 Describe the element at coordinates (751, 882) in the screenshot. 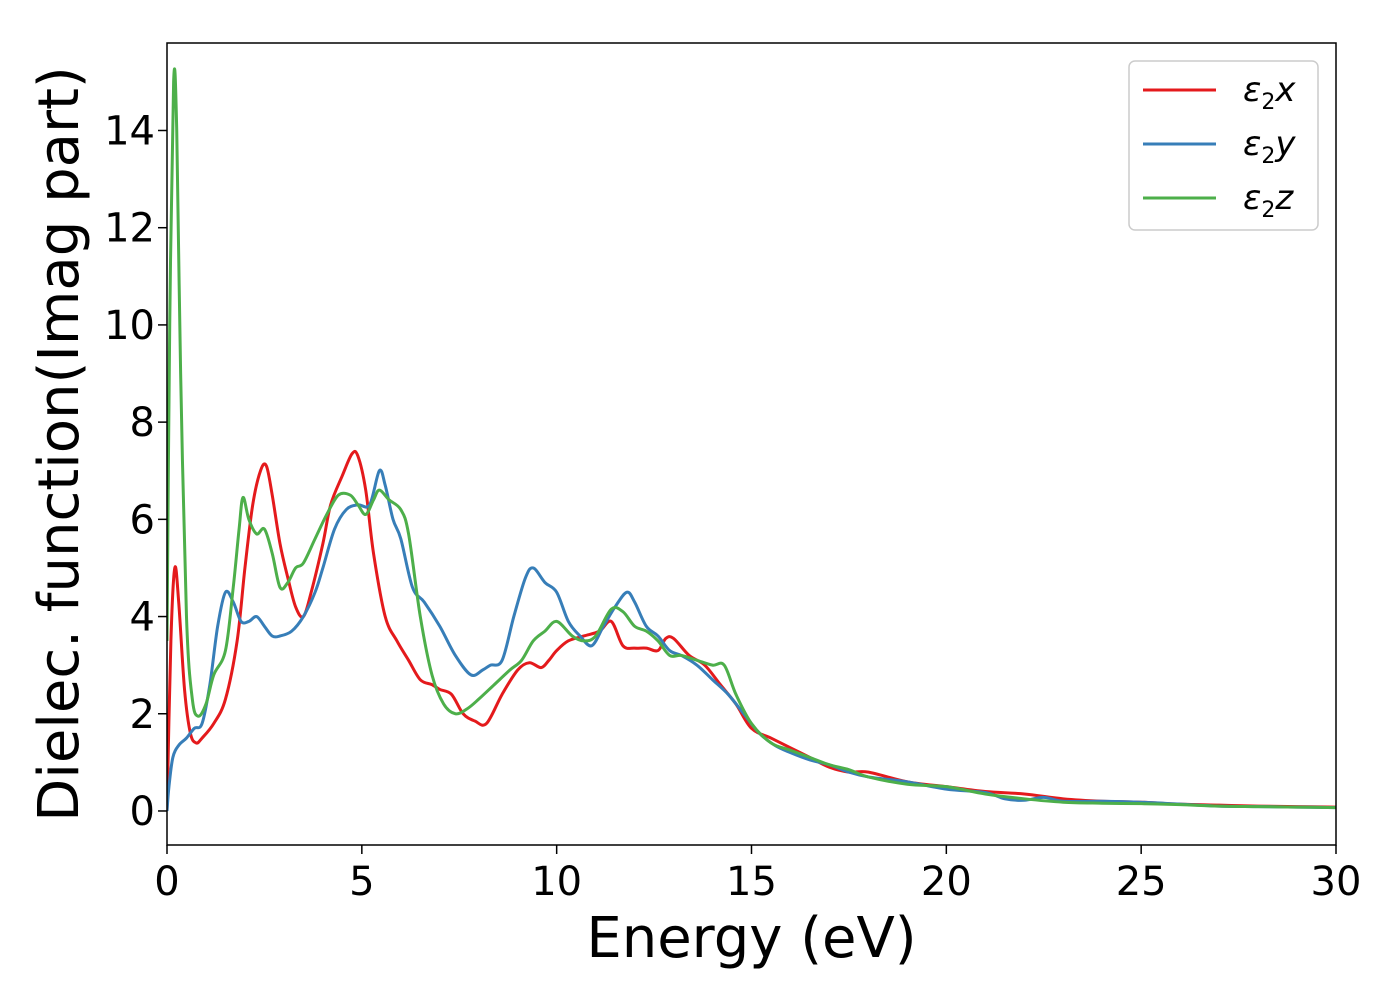

I see `x-tick-label: 15` at that location.